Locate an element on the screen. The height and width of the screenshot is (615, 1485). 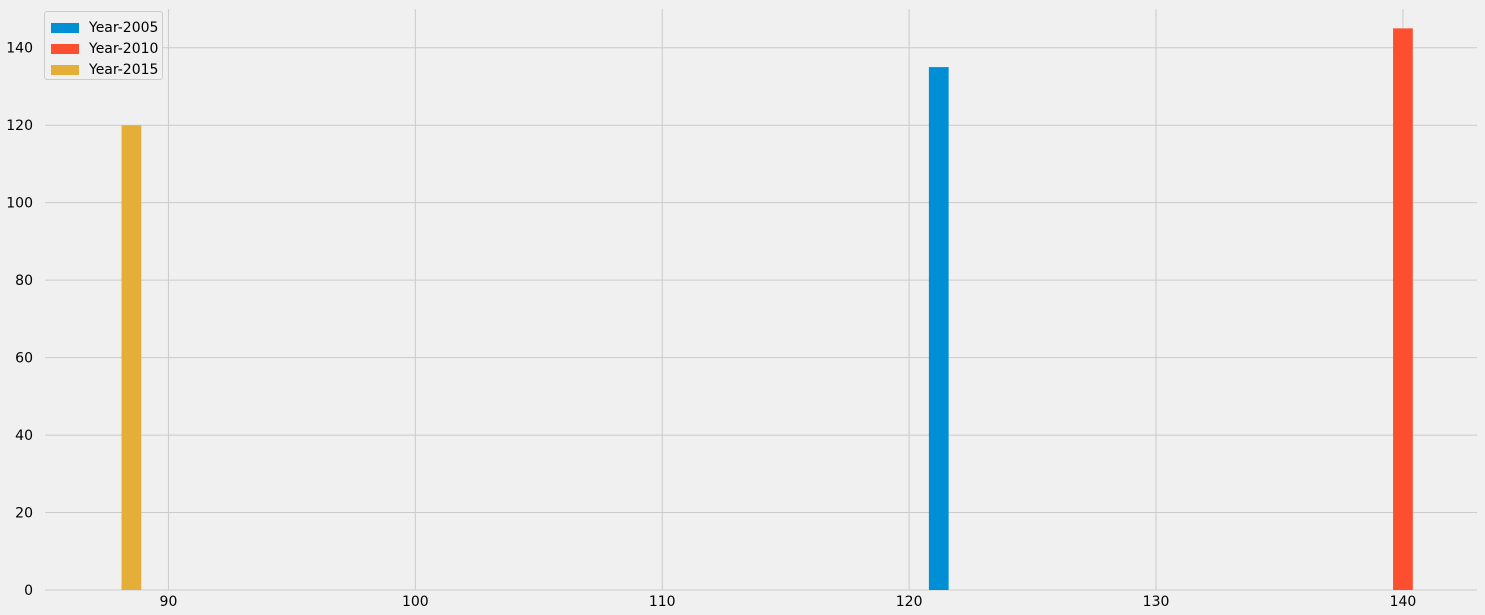
y-tick-label-60: 60 is located at coordinates (24, 359).